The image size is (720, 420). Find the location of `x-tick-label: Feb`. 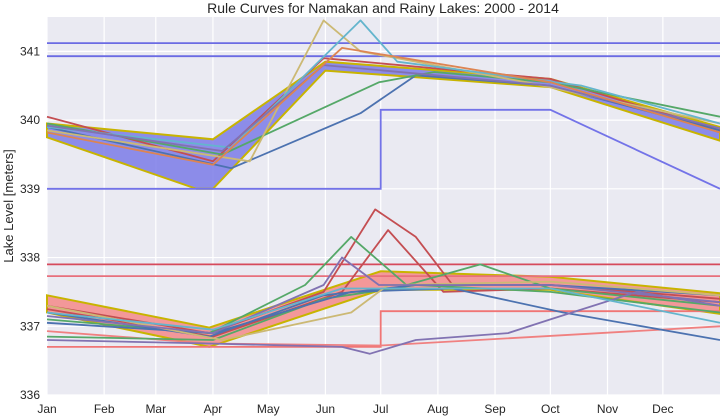

x-tick-label: Feb is located at coordinates (104, 409).